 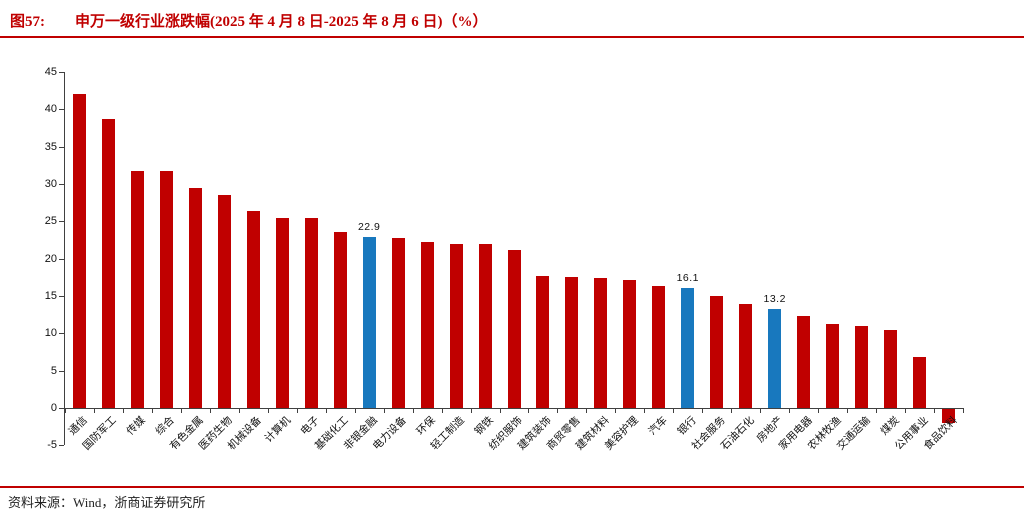 I want to click on x-tick-label: 计算机, so click(x=278, y=430).